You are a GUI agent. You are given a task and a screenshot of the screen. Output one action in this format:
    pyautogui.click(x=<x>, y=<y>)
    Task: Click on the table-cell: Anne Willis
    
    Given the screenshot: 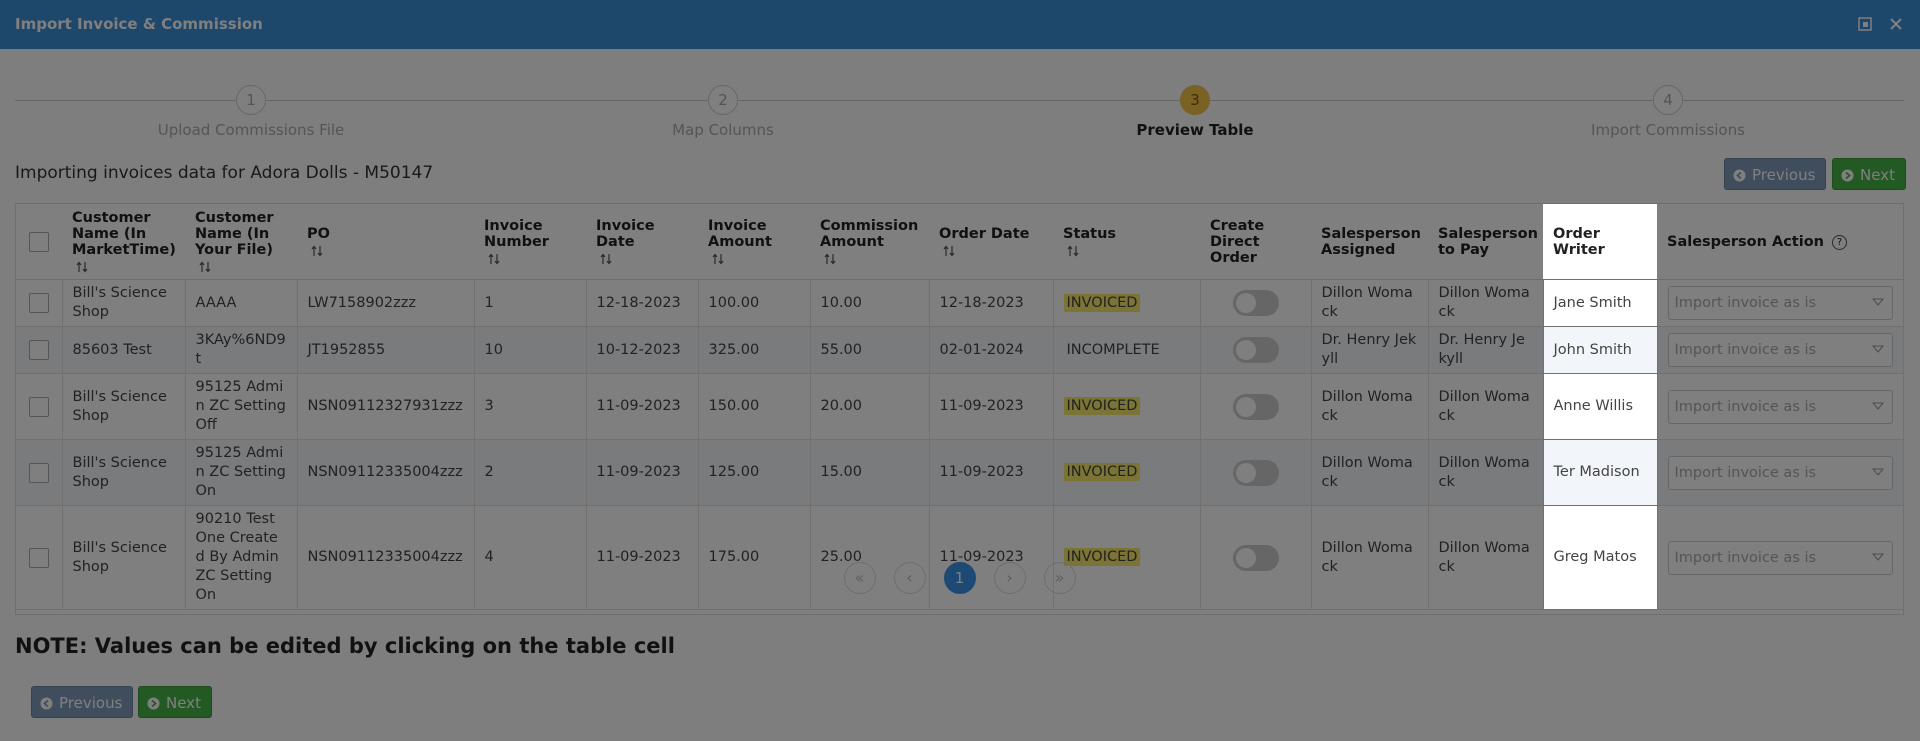 What is the action you would take?
    pyautogui.click(x=1600, y=406)
    